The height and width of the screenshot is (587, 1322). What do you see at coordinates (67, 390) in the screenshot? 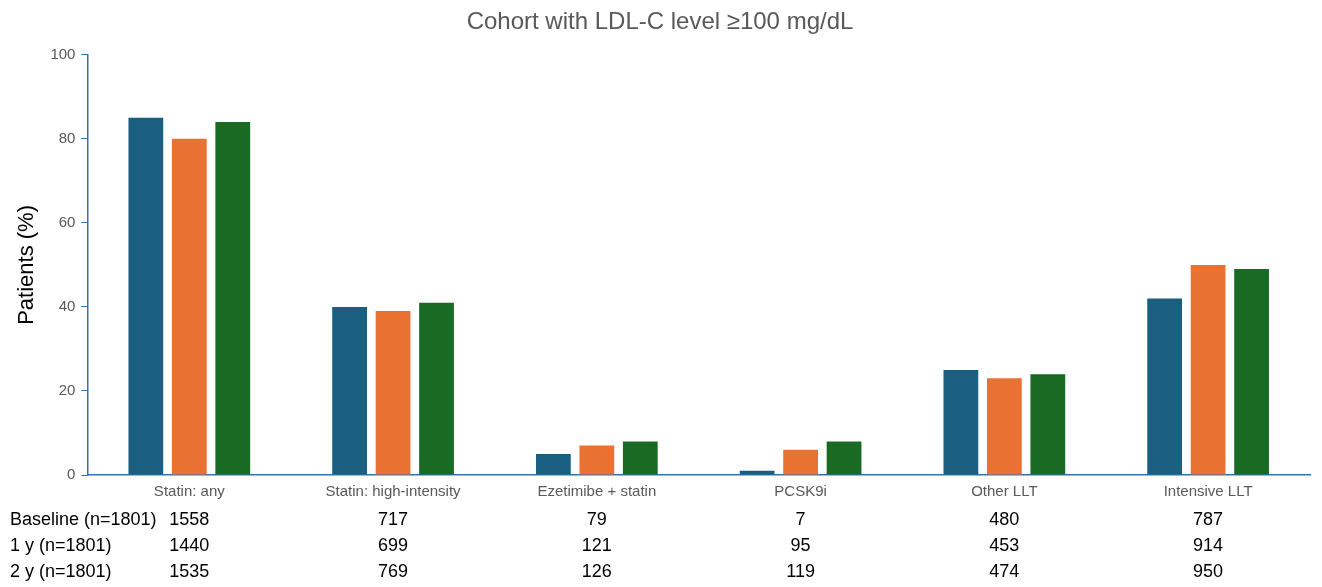
I see `y-tick-label: 20` at bounding box center [67, 390].